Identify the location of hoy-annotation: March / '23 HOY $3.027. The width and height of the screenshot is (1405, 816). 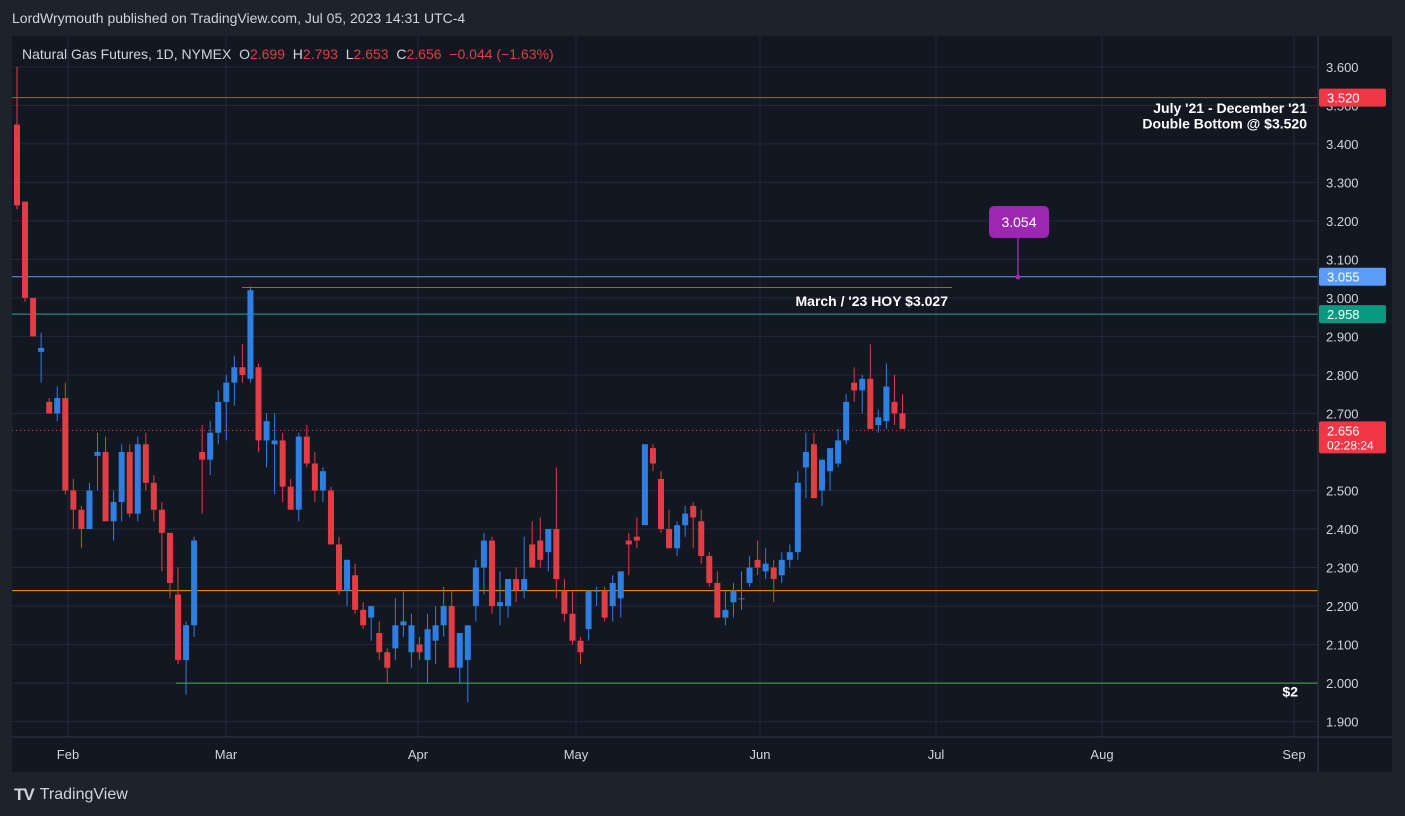
(872, 301).